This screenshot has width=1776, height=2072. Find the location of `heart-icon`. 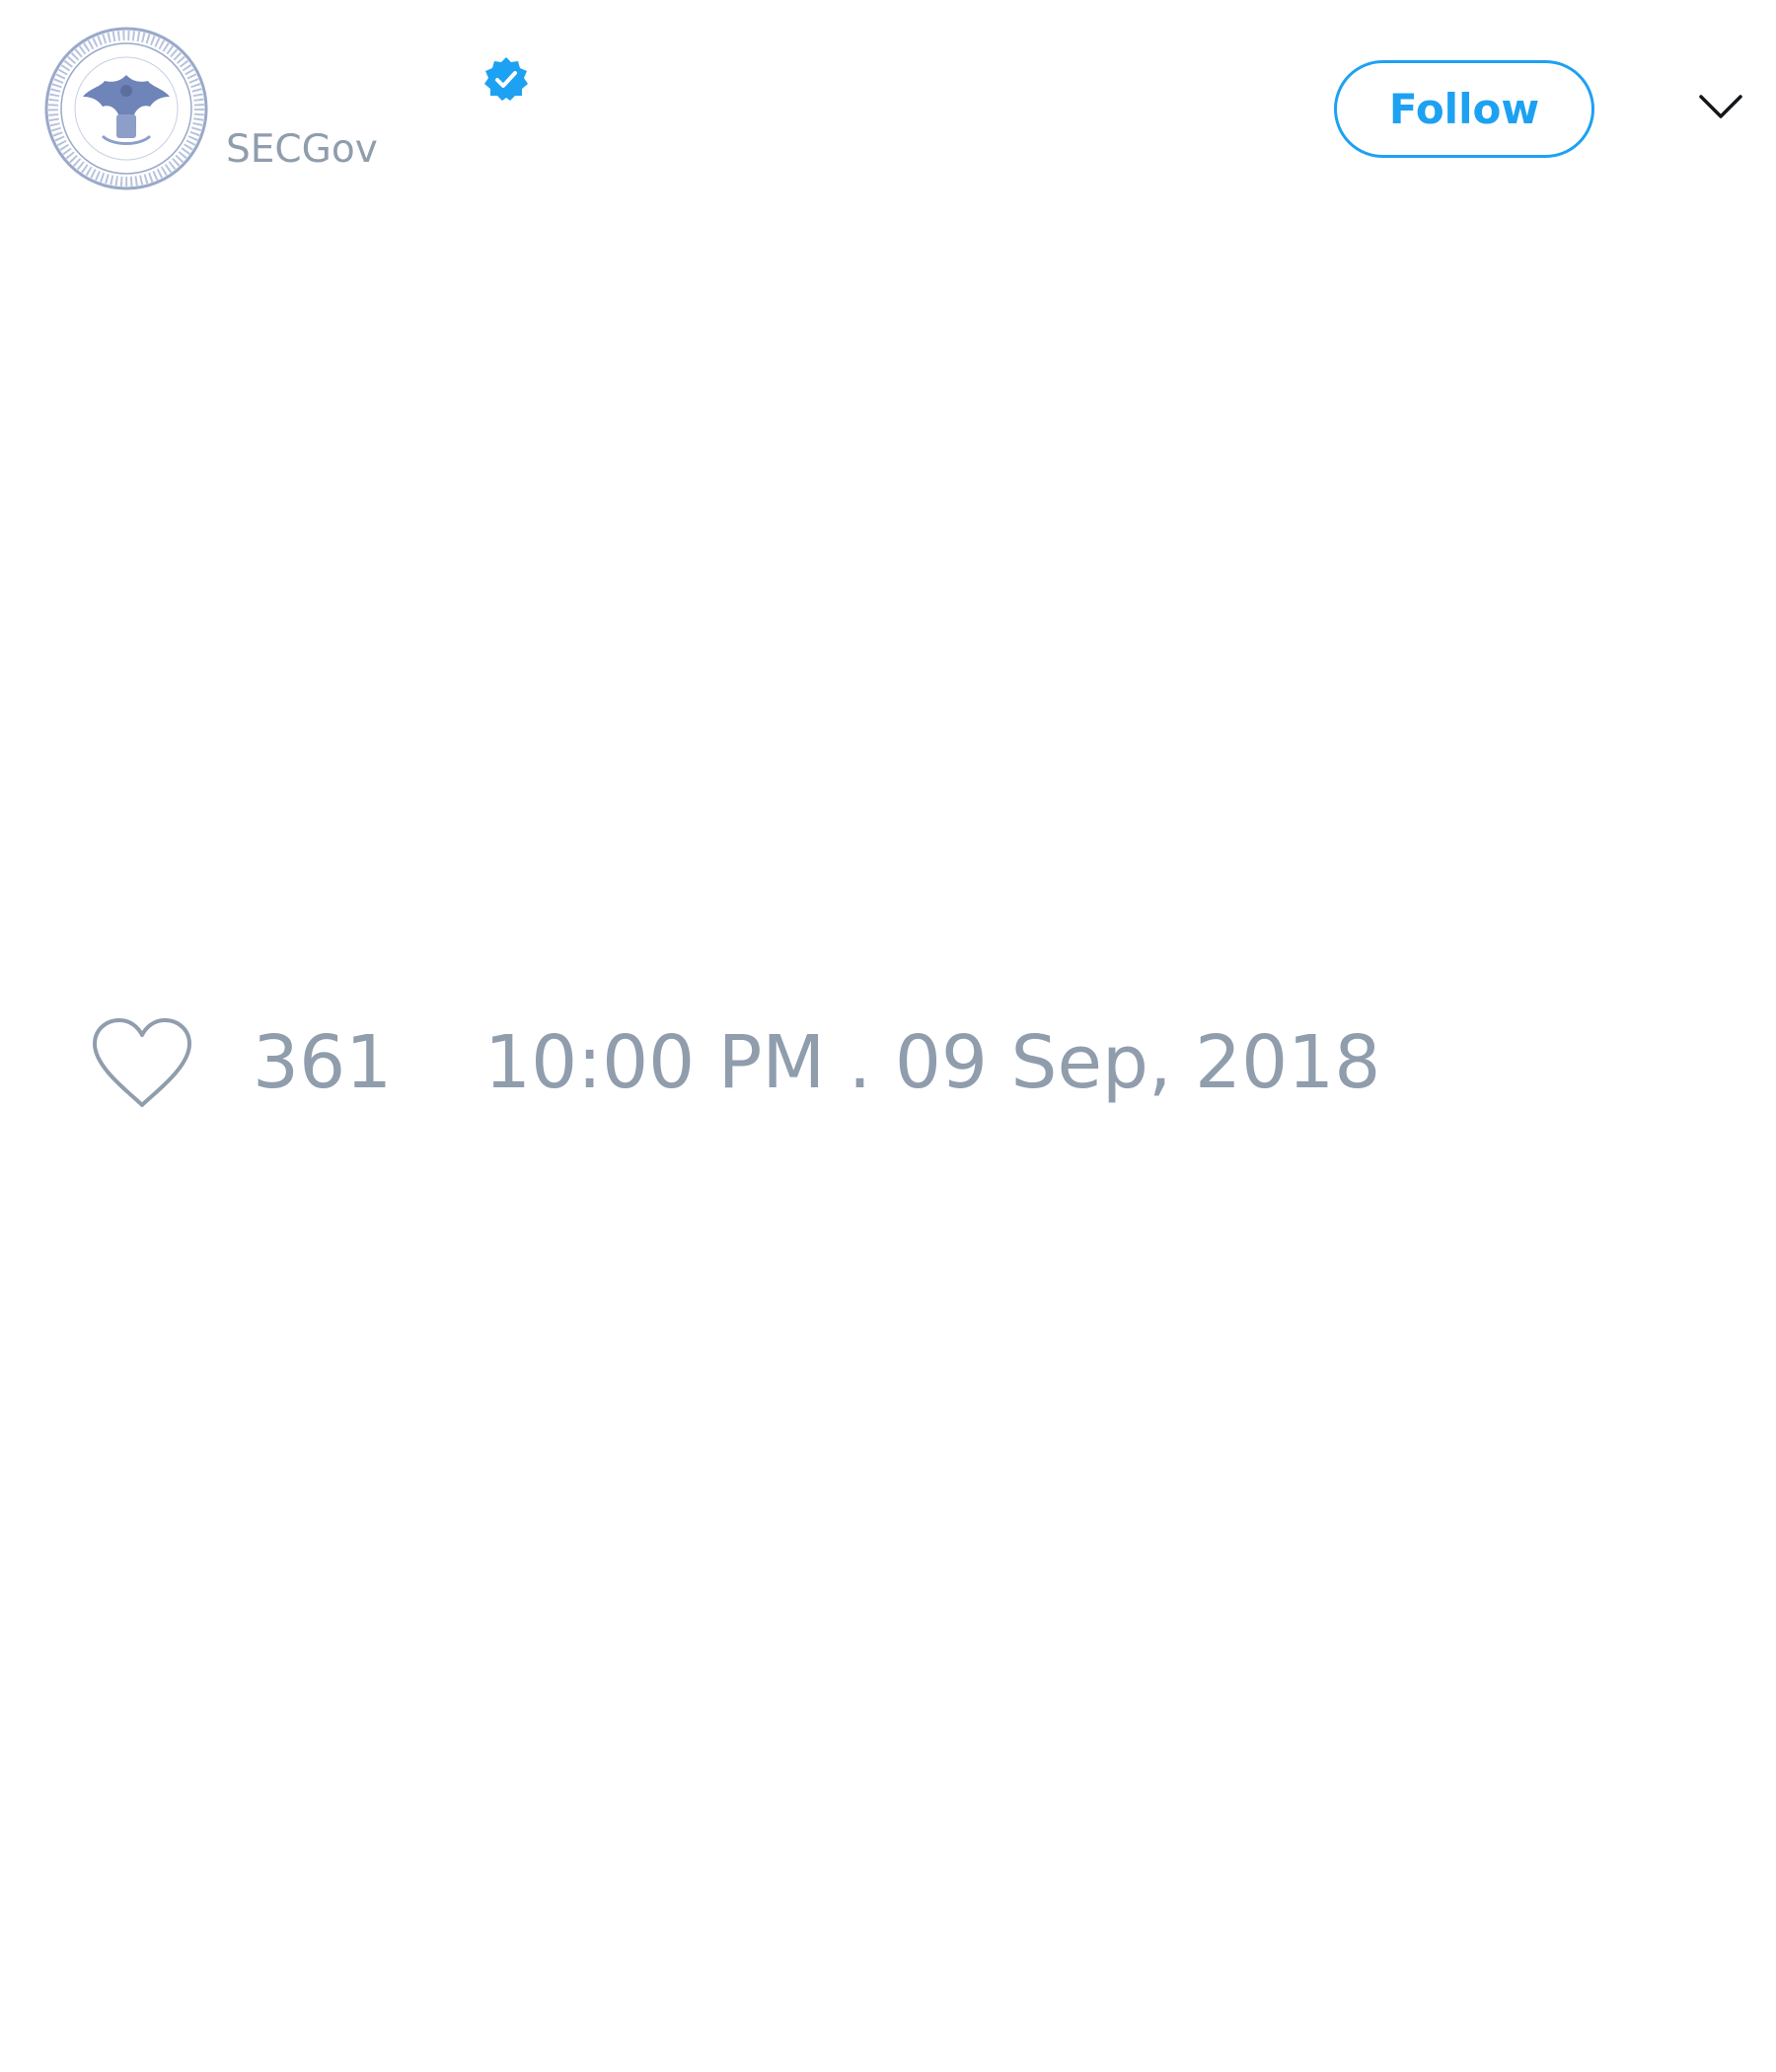

heart-icon is located at coordinates (142, 1063).